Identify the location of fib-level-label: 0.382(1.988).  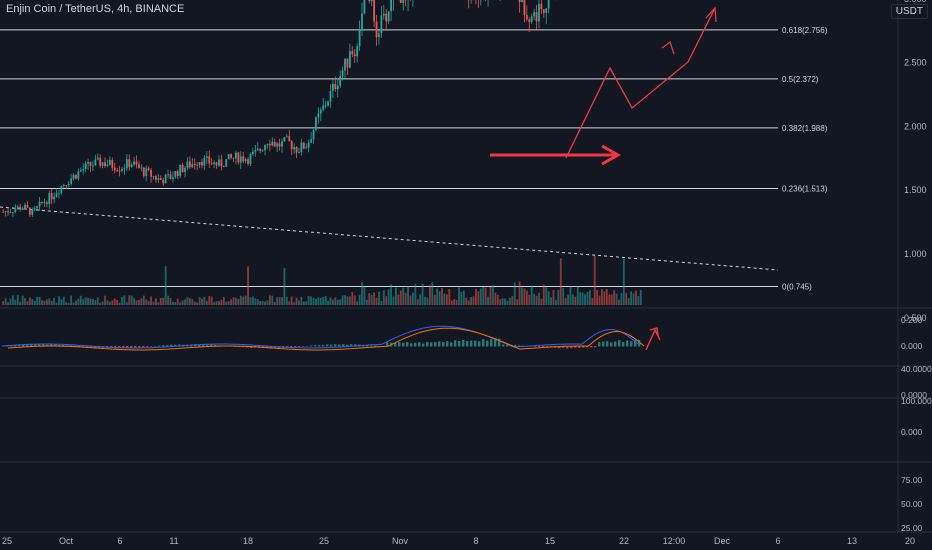
(805, 128).